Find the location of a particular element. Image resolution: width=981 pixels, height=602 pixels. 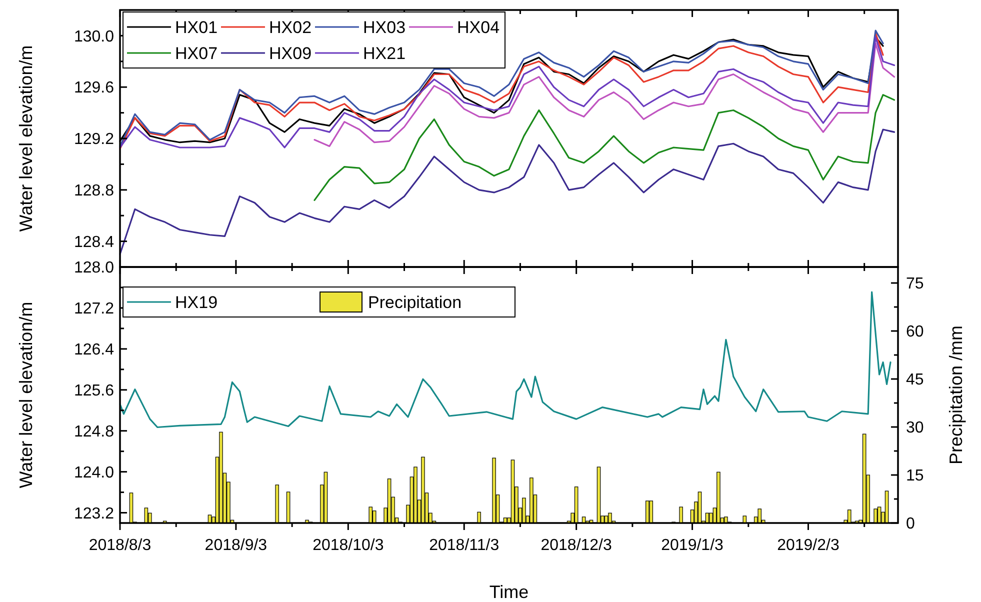

x-tick-label: 2019/2/3 is located at coordinates (808, 545).